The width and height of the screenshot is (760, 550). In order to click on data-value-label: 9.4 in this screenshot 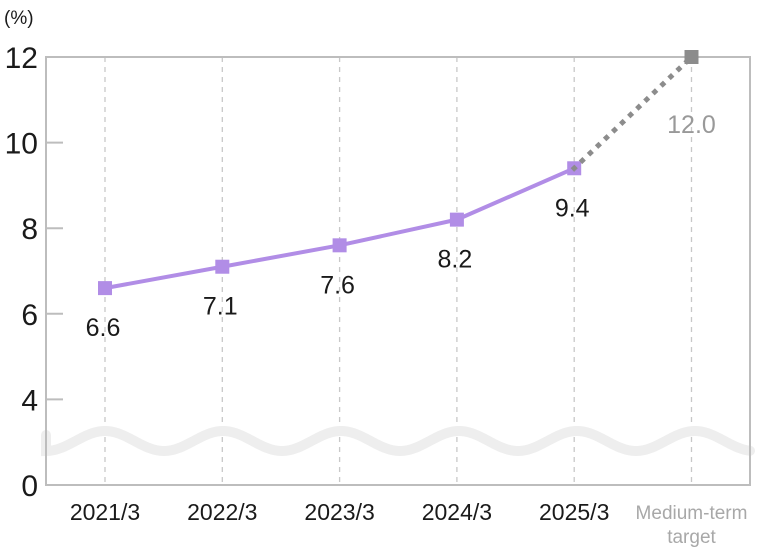, I will do `click(572, 208)`.